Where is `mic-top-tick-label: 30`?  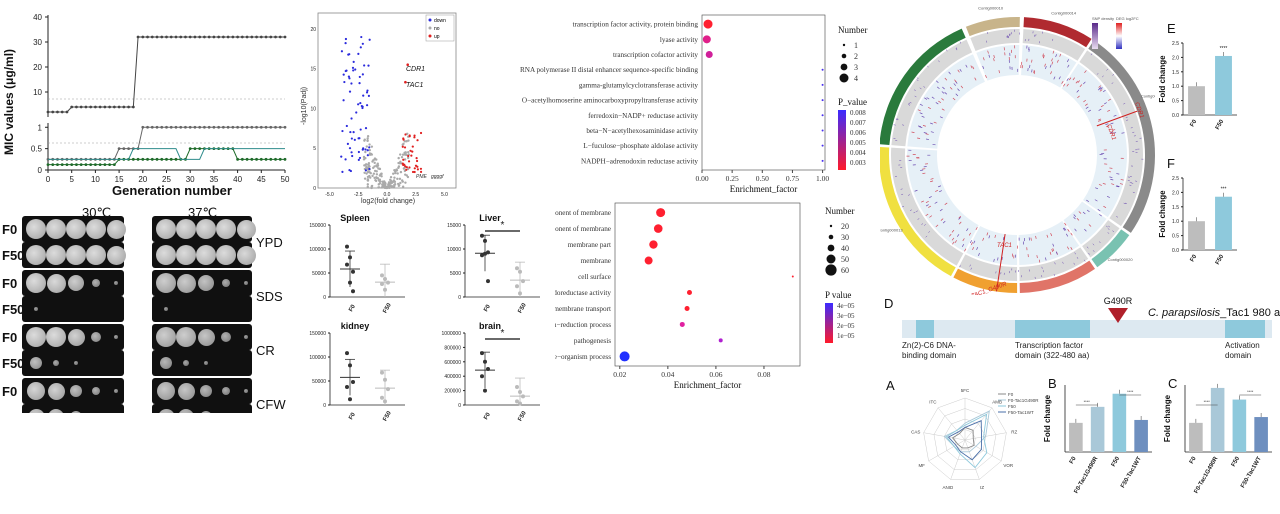
mic-top-tick-label: 30 is located at coordinates (37, 42).